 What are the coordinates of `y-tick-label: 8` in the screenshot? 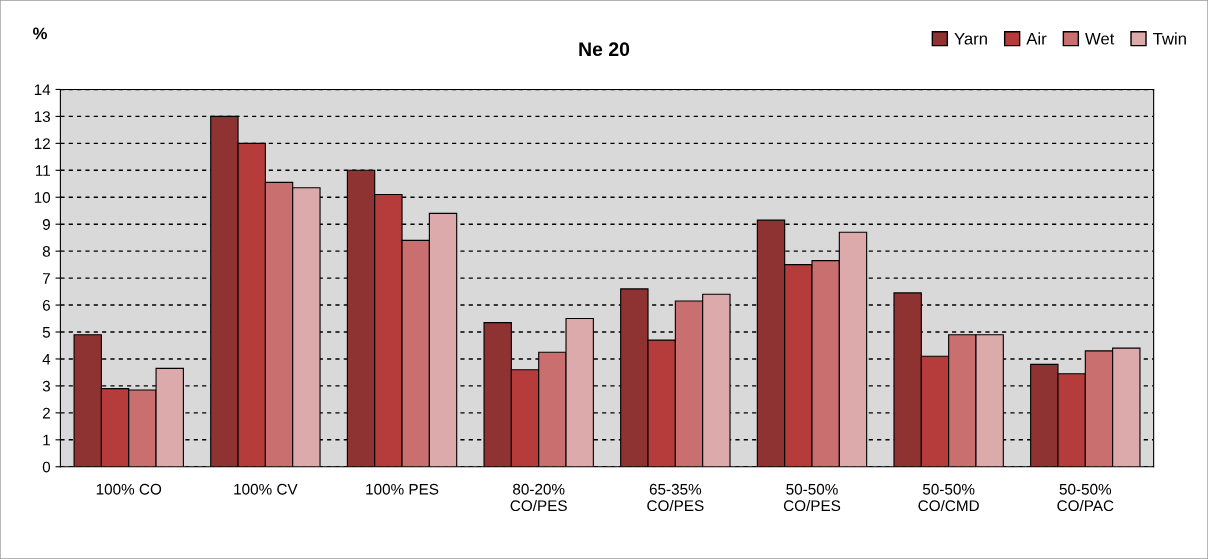 It's located at (46, 251).